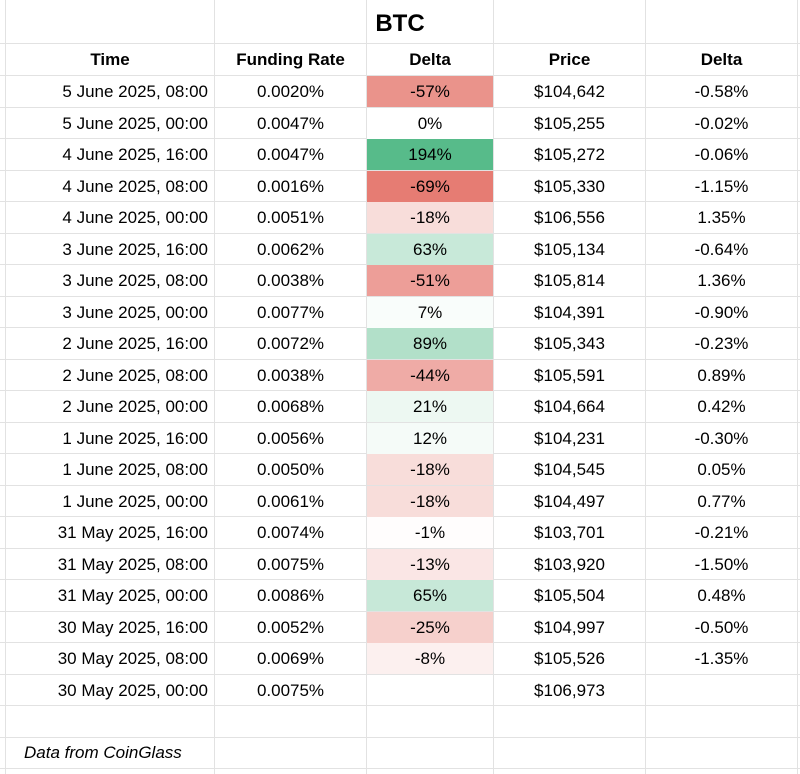  What do you see at coordinates (721, 123) in the screenshot?
I see `price-delta-cell: -0.02%` at bounding box center [721, 123].